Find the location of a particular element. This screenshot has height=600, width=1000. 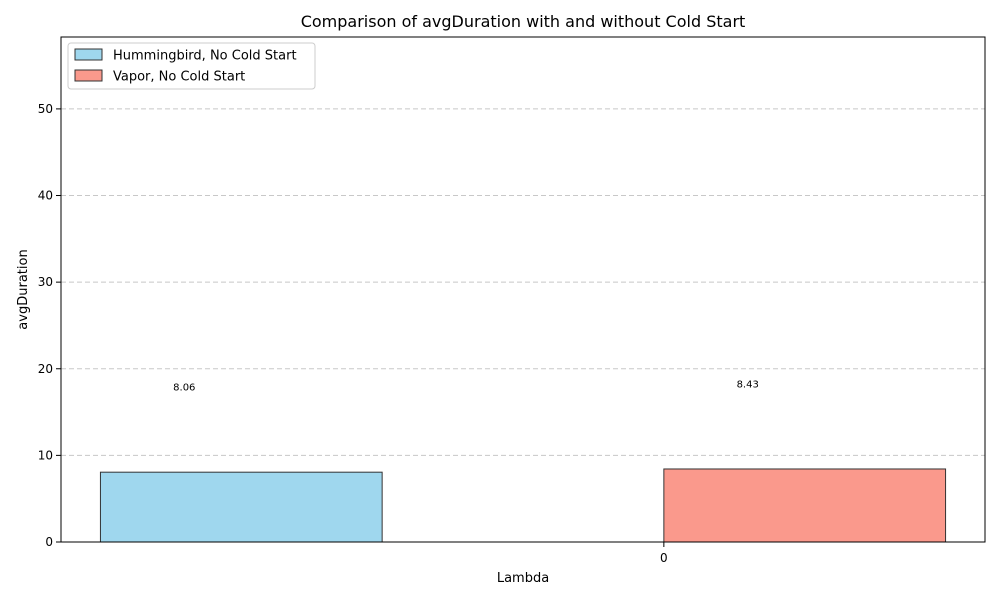

data-label-vapor: 8.43 is located at coordinates (748, 384).